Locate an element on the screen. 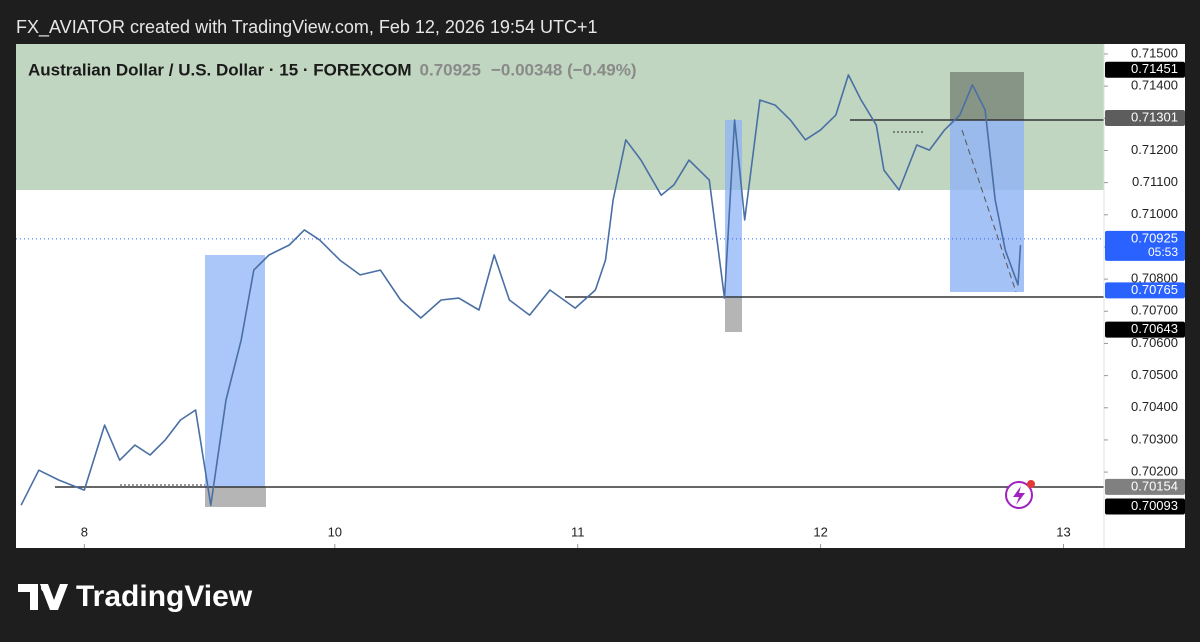  x-tick-label: 8 is located at coordinates (84, 531).